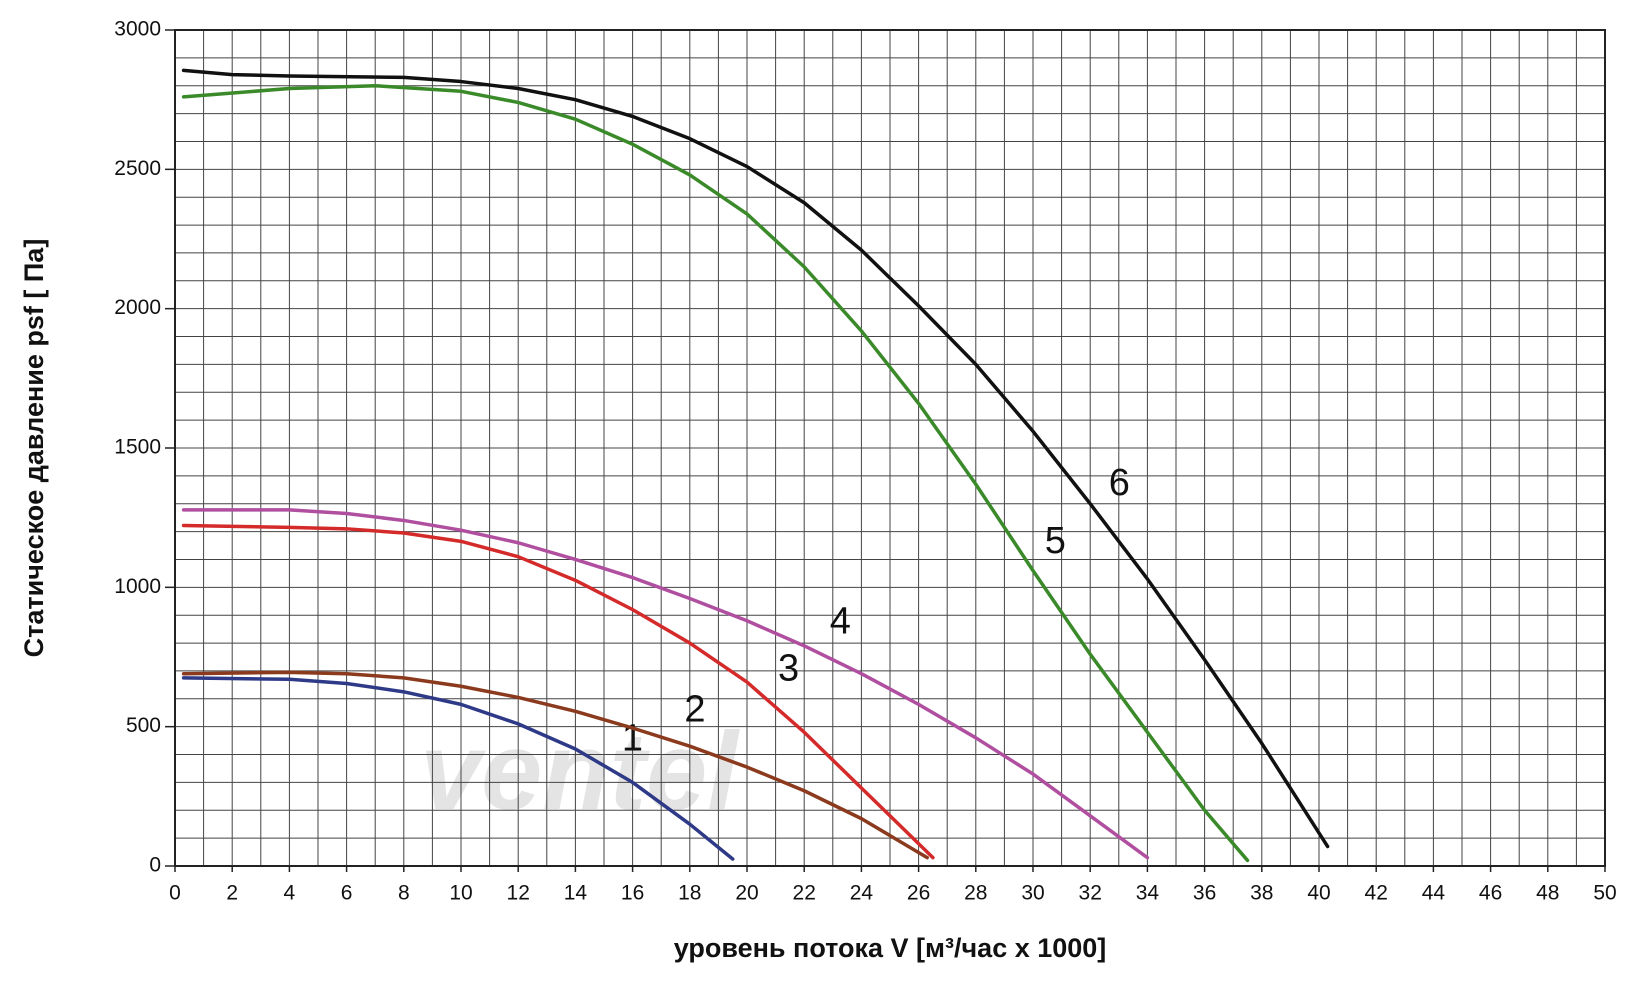 The height and width of the screenshot is (983, 1637). I want to click on curve-label: 6, so click(1119, 483).